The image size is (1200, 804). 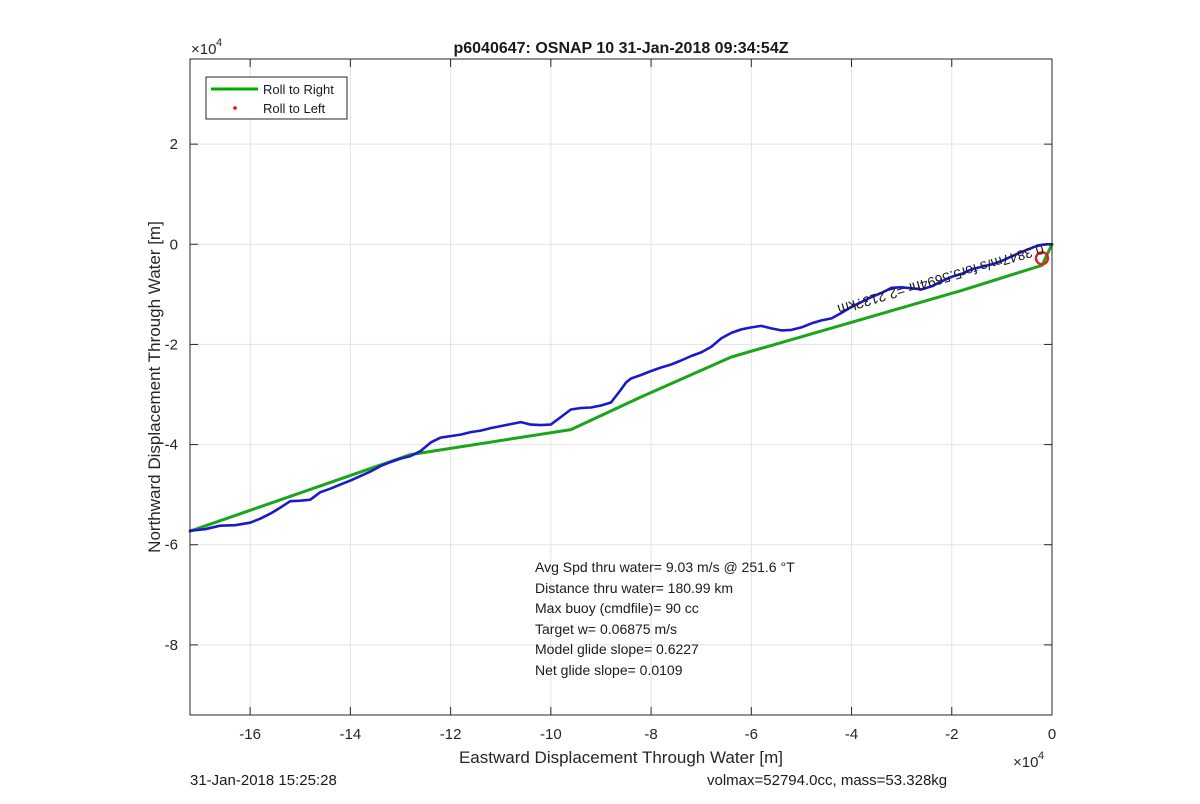 I want to click on end-position-marker, so click(x=1042, y=258).